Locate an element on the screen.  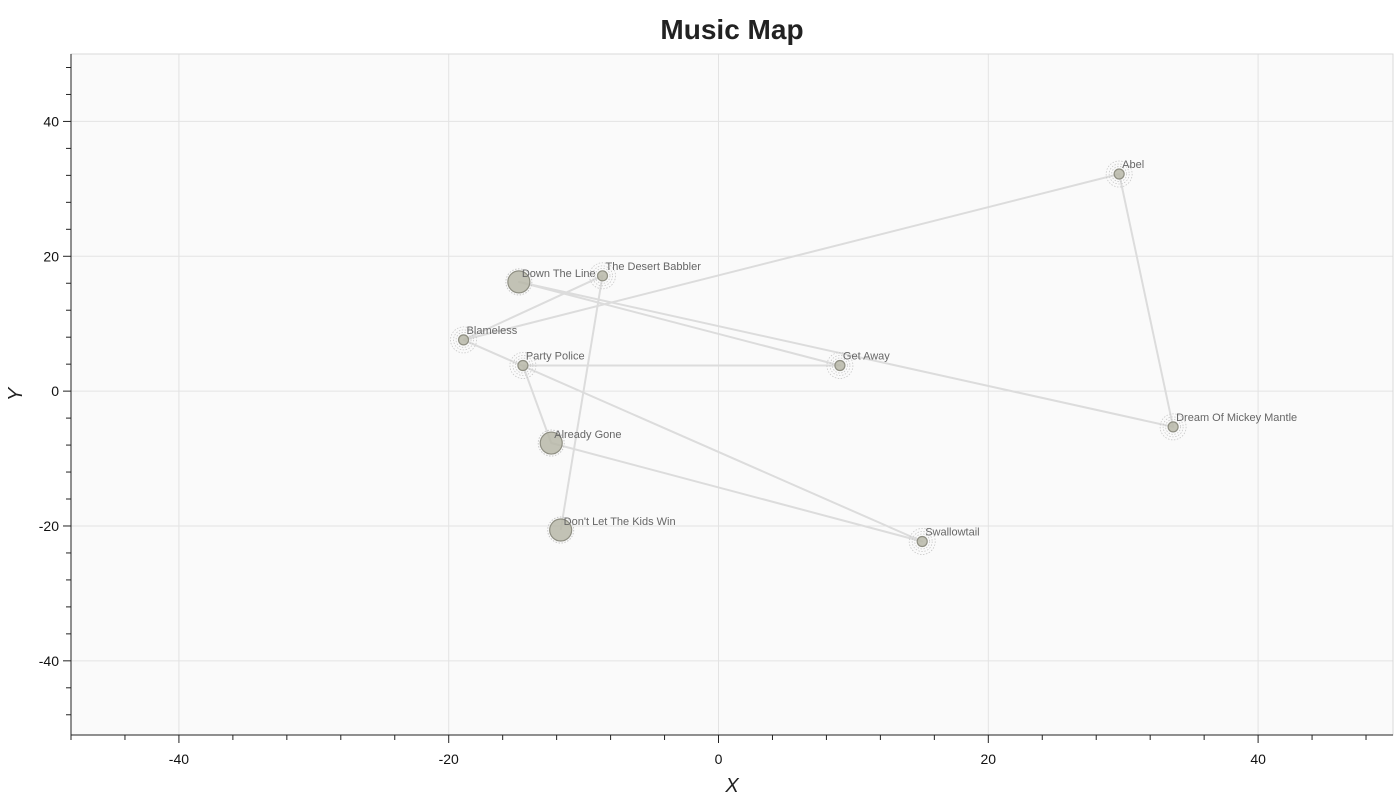
track-point-label: Abel is located at coordinates (1133, 165).